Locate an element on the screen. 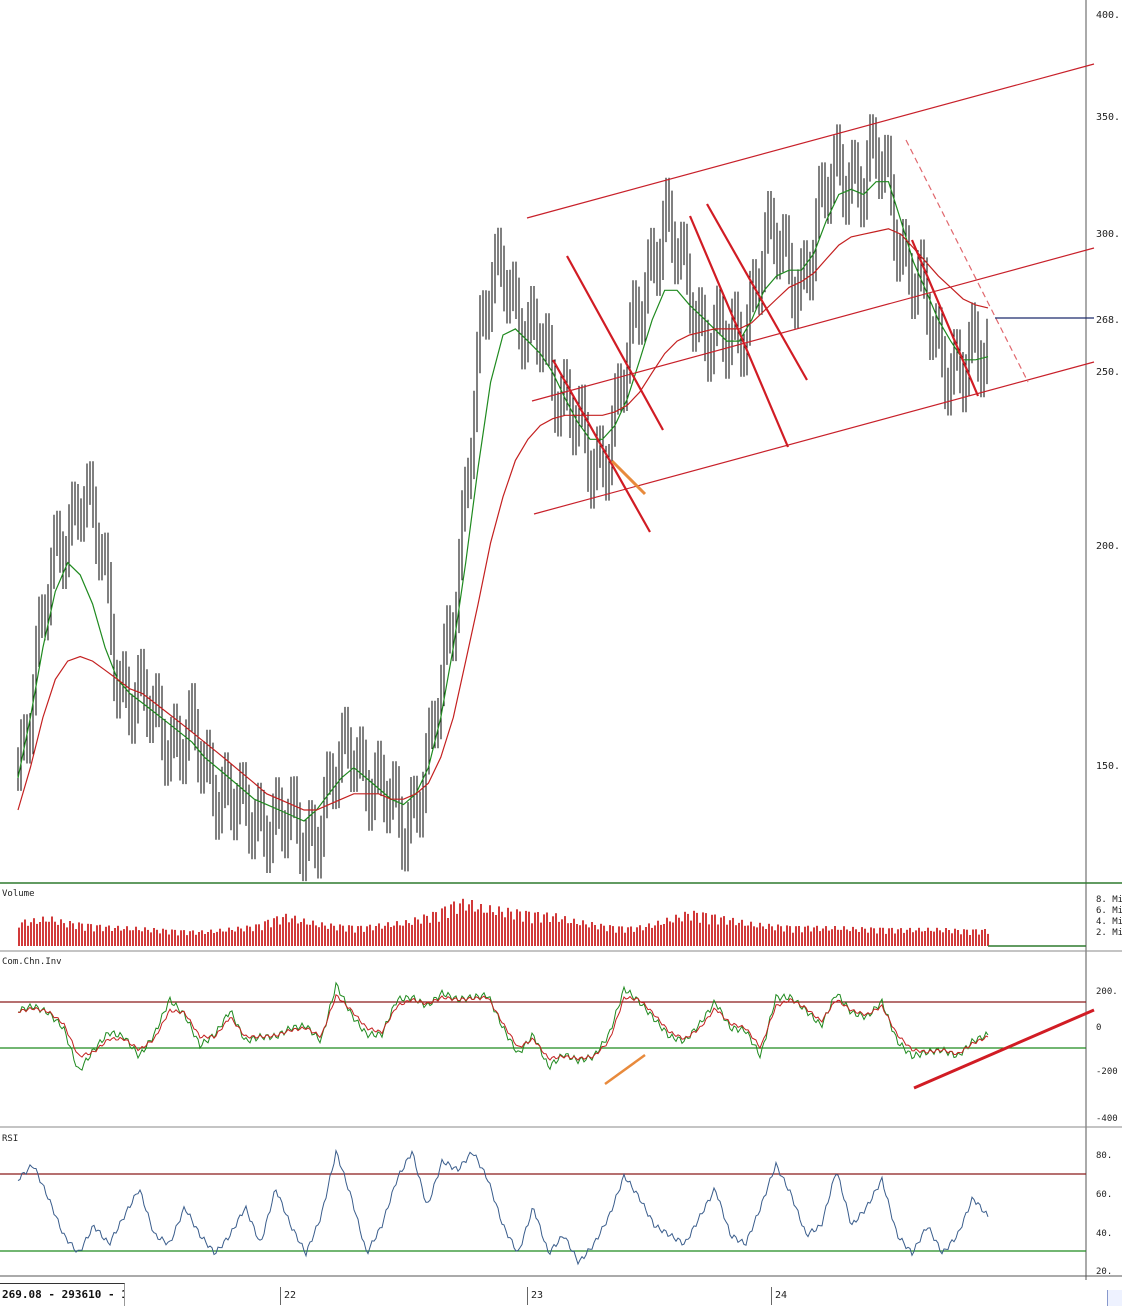  red-trendline is located at coordinates (1004, 1049).